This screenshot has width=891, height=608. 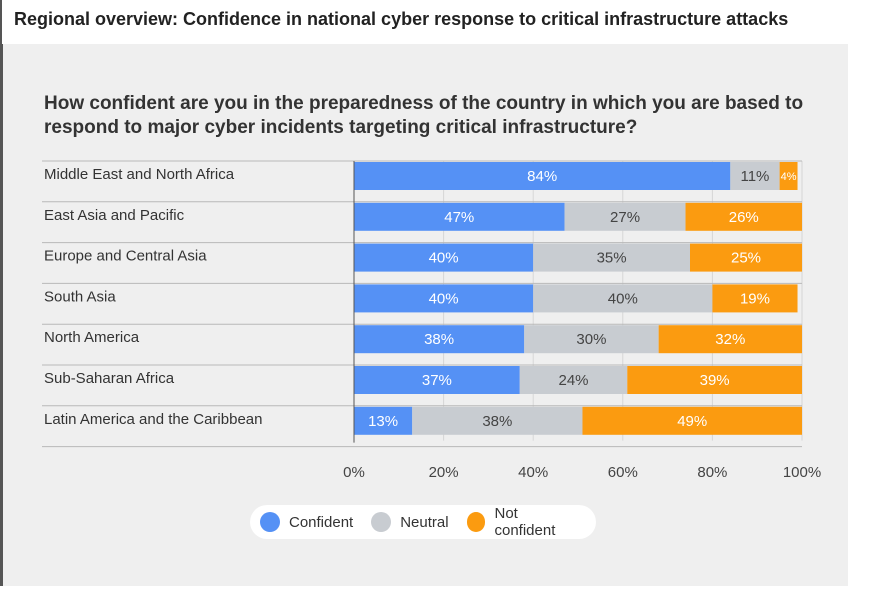 I want to click on chart-legend: Confident Neutral Not confident, so click(x=423, y=522).